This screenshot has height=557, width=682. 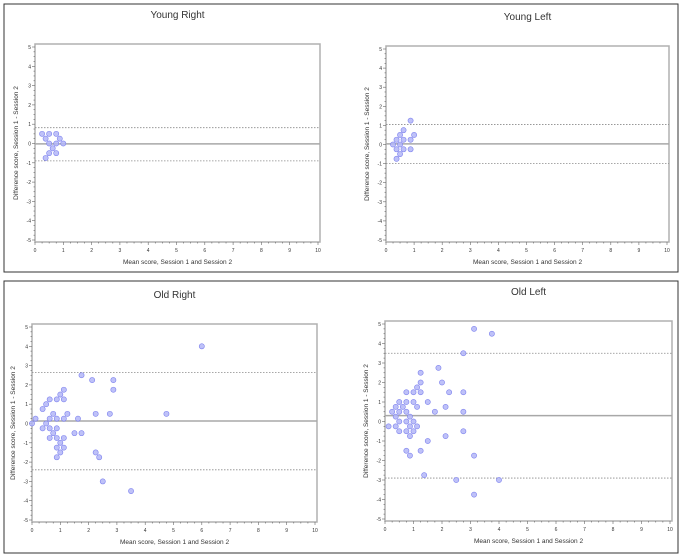 What do you see at coordinates (639, 251) in the screenshot?
I see `x-tick-label: 9` at bounding box center [639, 251].